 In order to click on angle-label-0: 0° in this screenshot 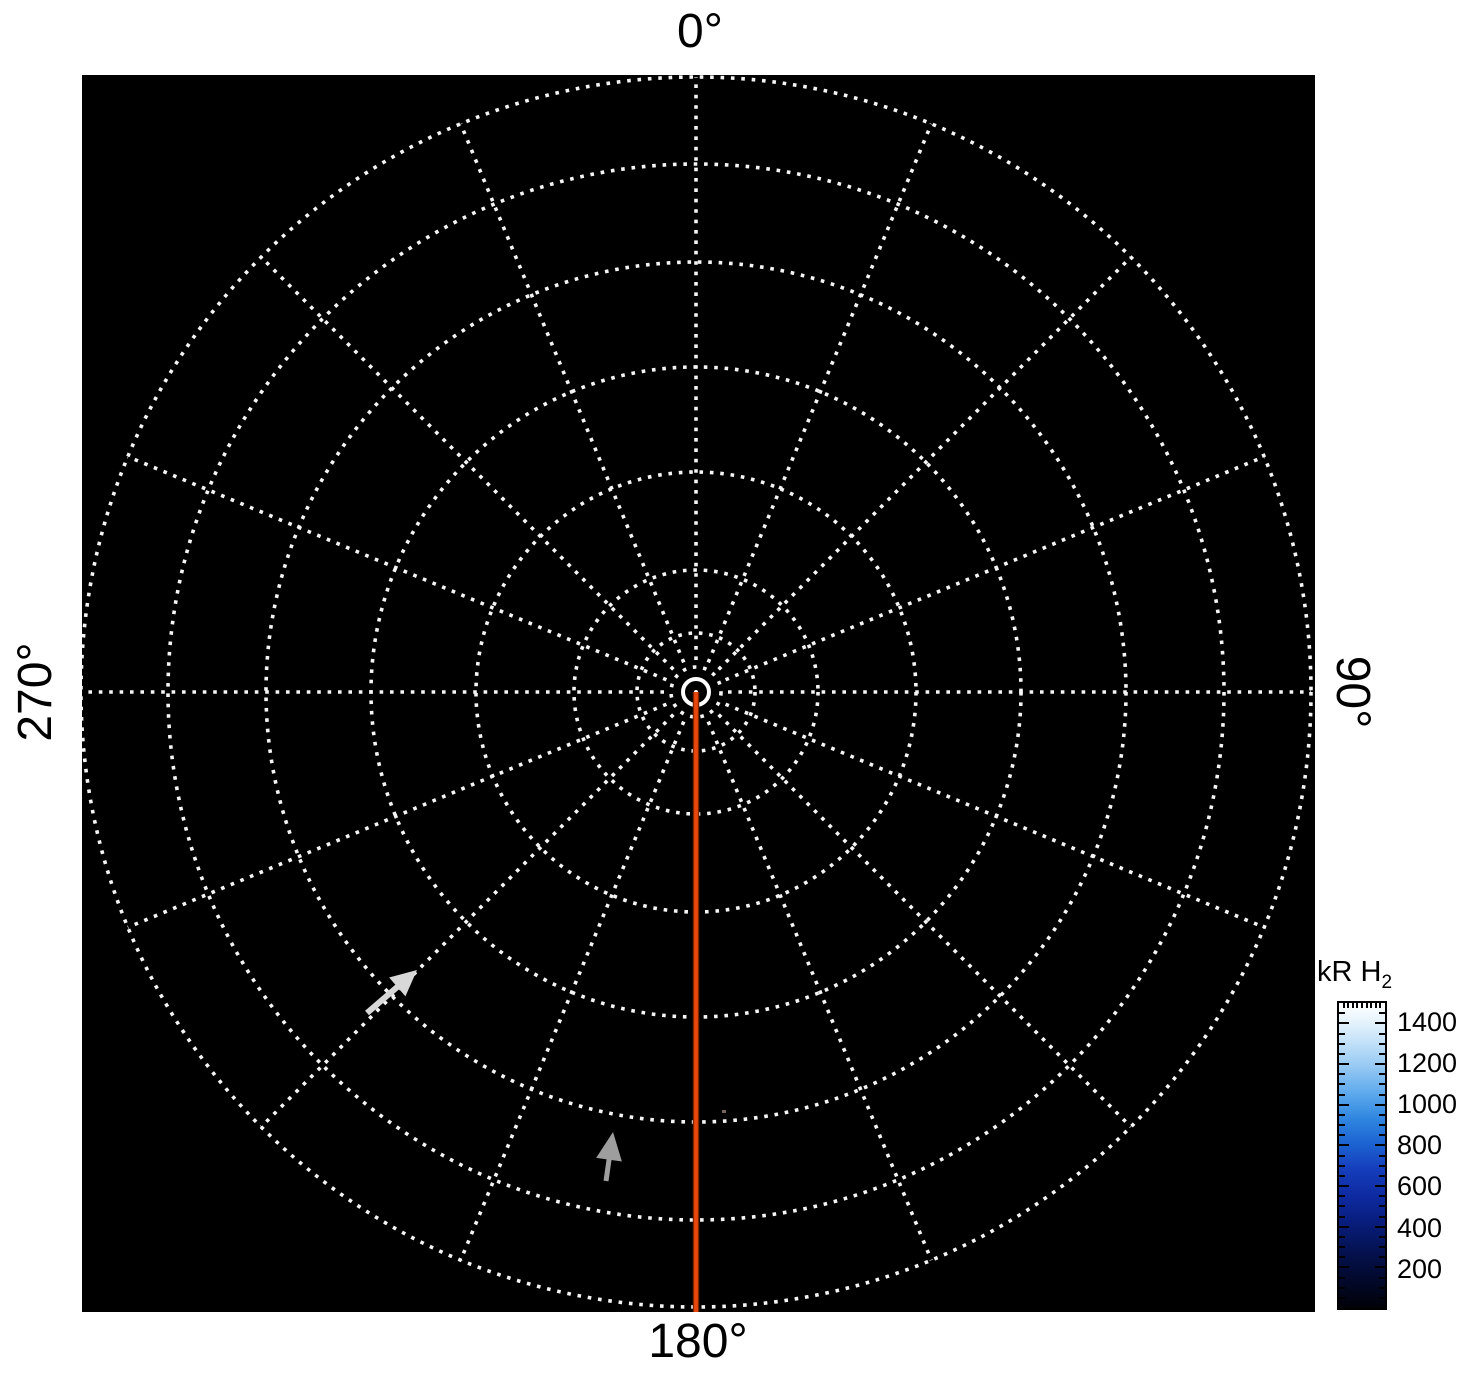, I will do `click(700, 31)`.